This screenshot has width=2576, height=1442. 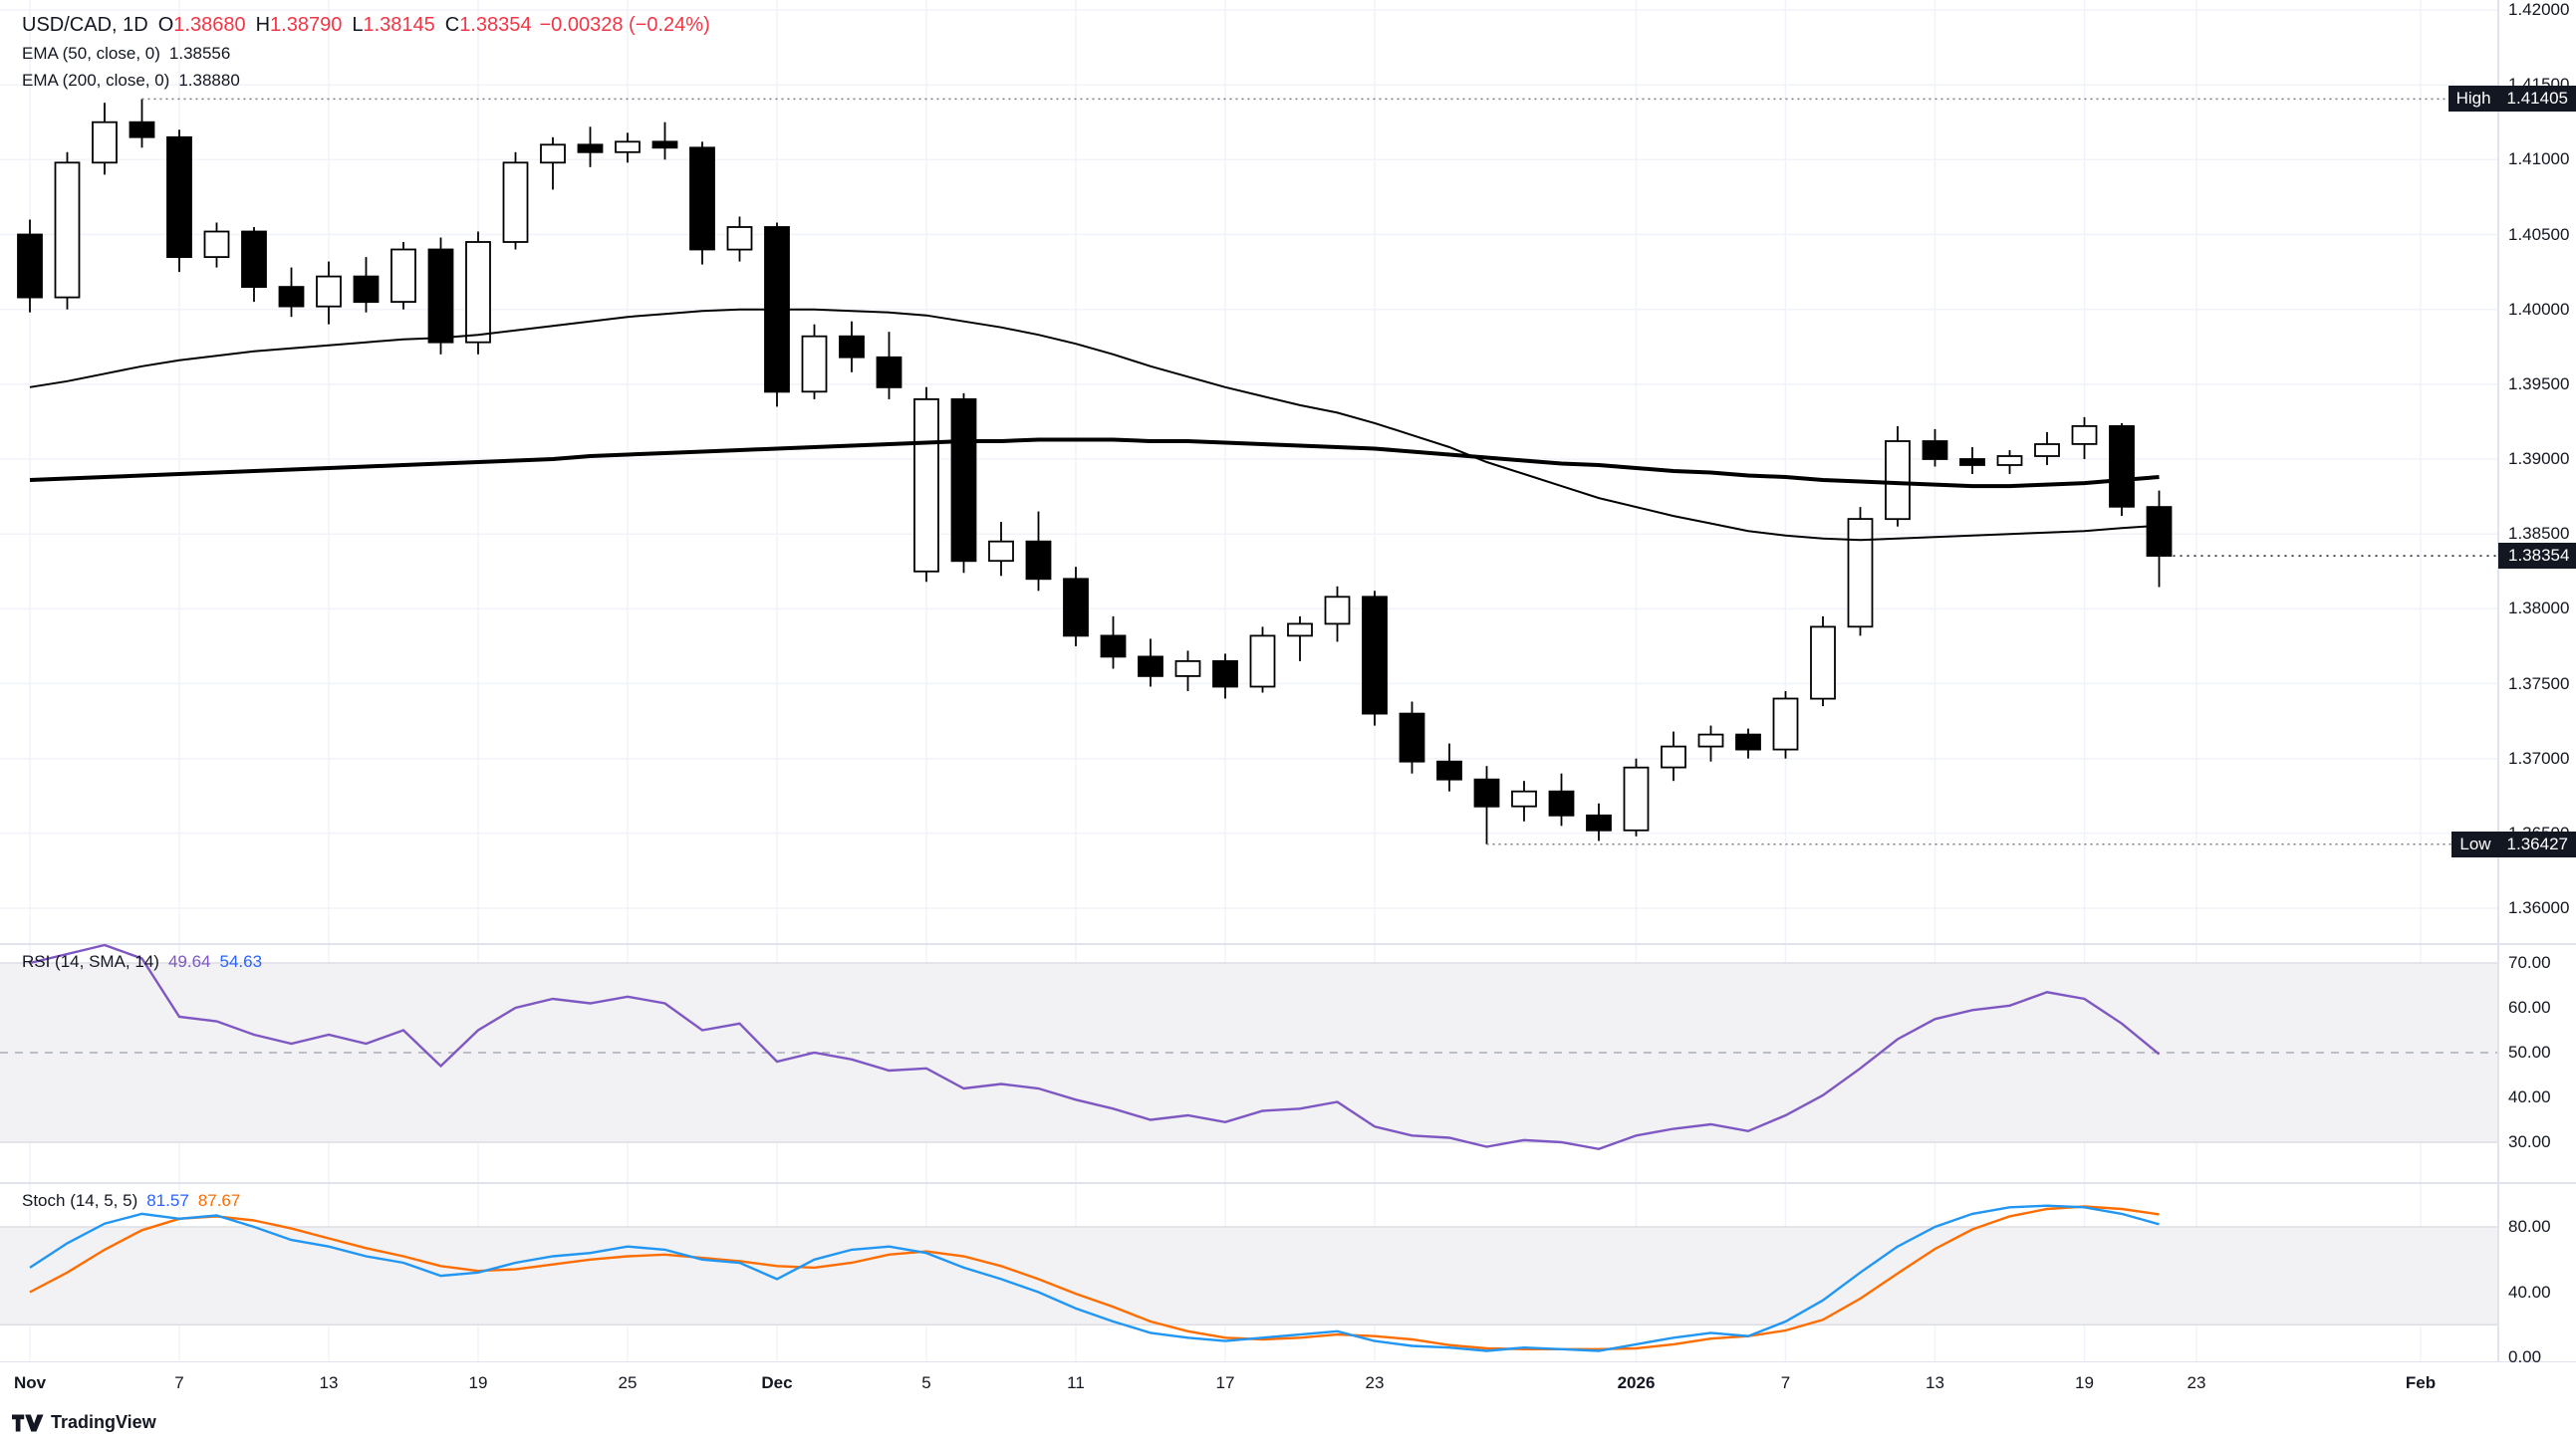 What do you see at coordinates (2529, 1141) in the screenshot?
I see `rsi-tick-label: 30.00` at bounding box center [2529, 1141].